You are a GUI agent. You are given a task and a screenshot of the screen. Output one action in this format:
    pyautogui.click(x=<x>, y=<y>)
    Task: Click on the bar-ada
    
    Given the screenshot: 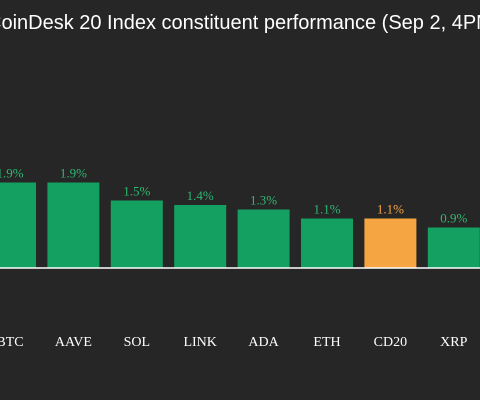 What is the action you would take?
    pyautogui.click(x=263, y=238)
    